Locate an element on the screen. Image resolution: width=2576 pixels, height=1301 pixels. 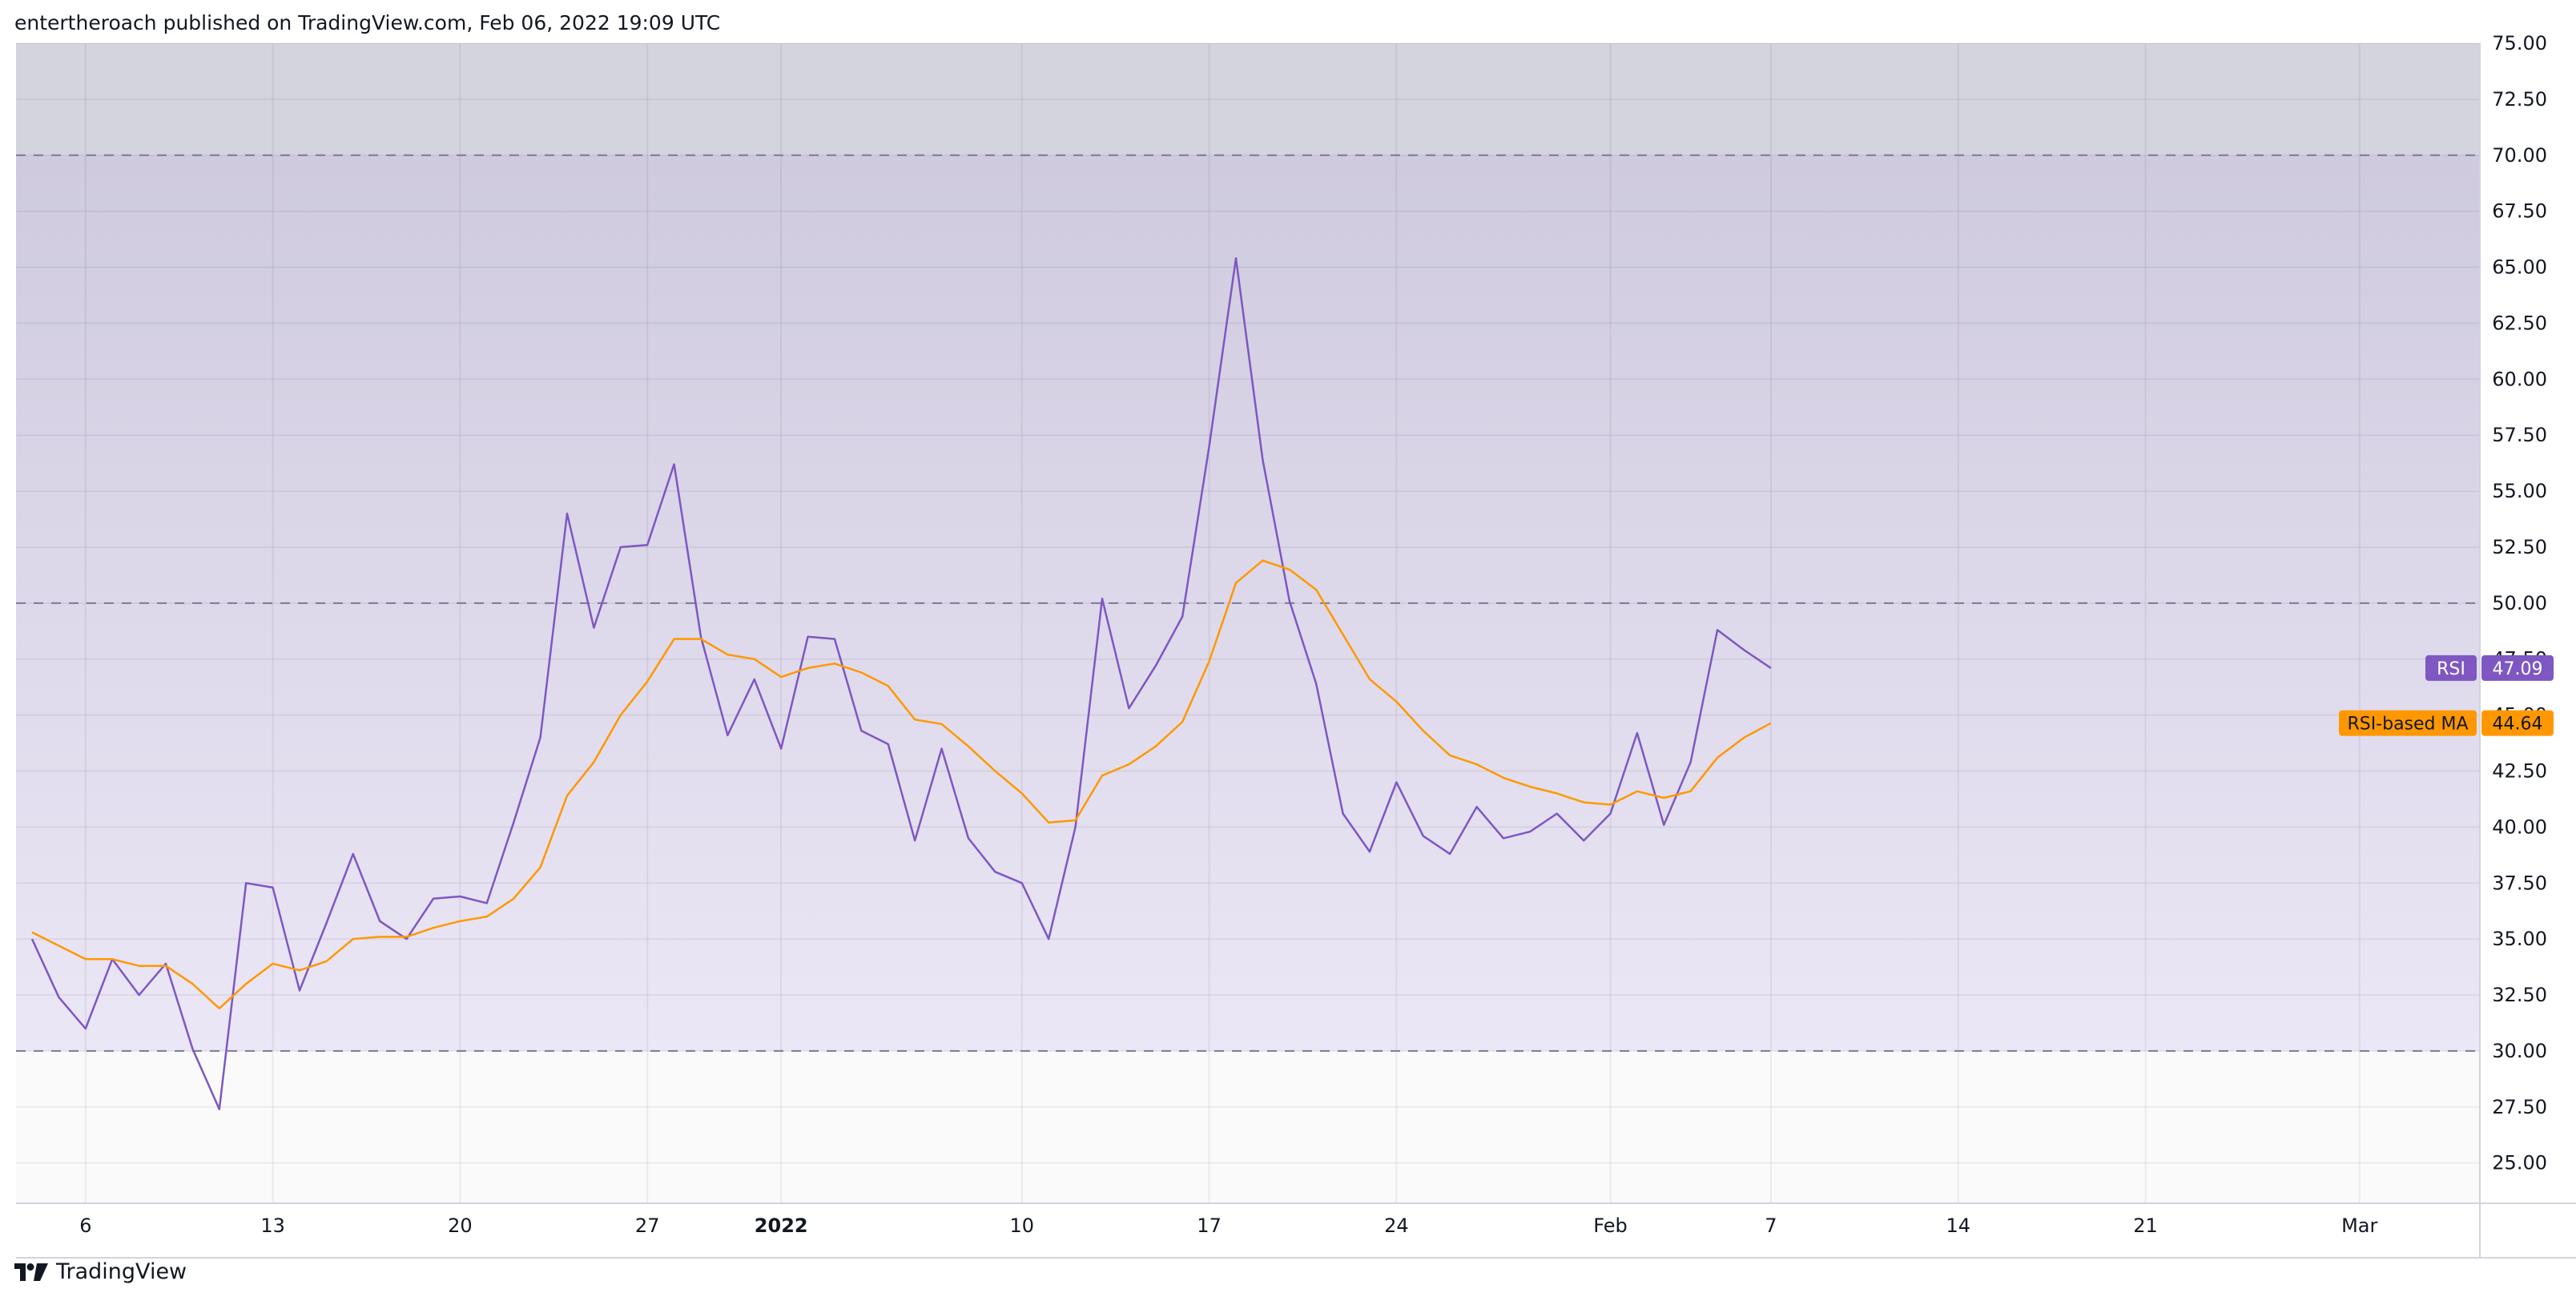
y-tick-label: 42.50 is located at coordinates (2520, 770).